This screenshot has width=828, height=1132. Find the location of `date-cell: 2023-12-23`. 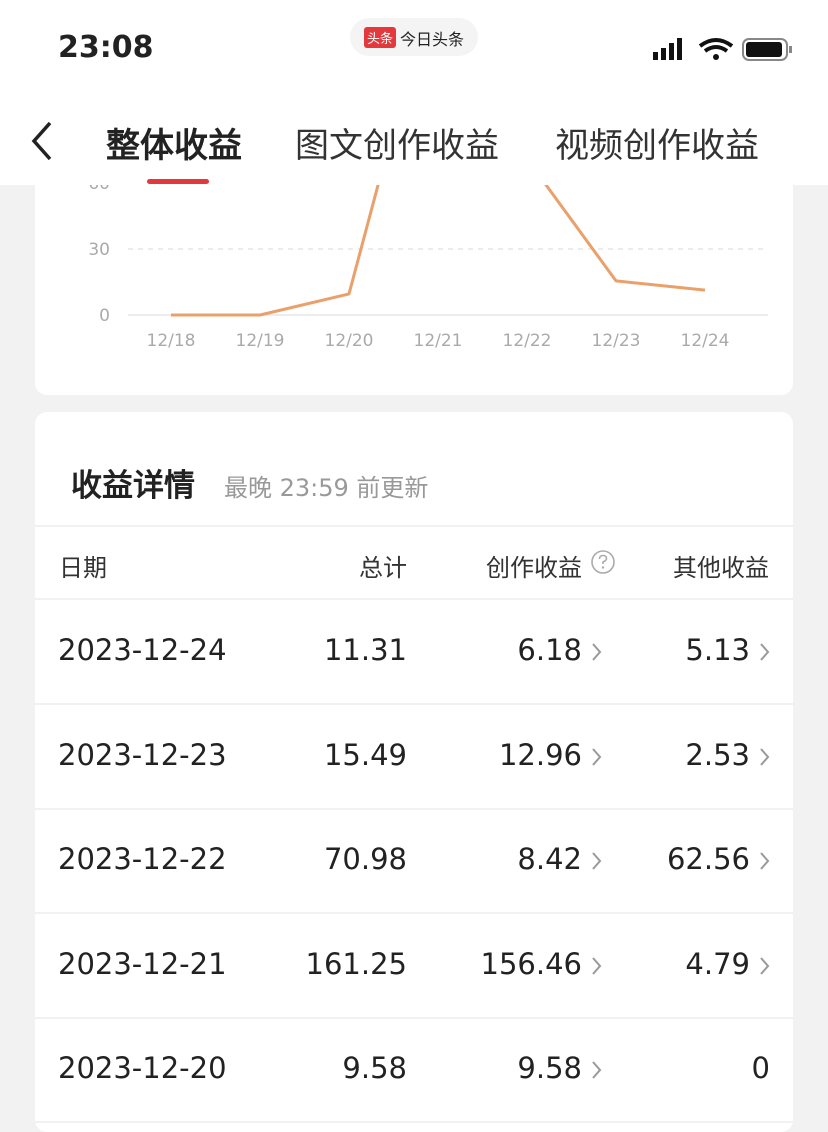

date-cell: 2023-12-23 is located at coordinates (142, 754).